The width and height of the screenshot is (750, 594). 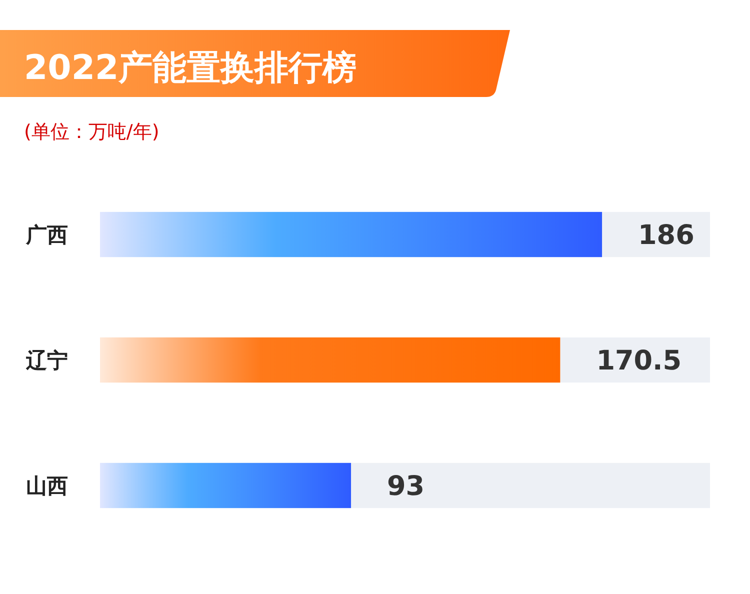 What do you see at coordinates (46, 360) in the screenshot?
I see `y-tick-label: 辽宁` at bounding box center [46, 360].